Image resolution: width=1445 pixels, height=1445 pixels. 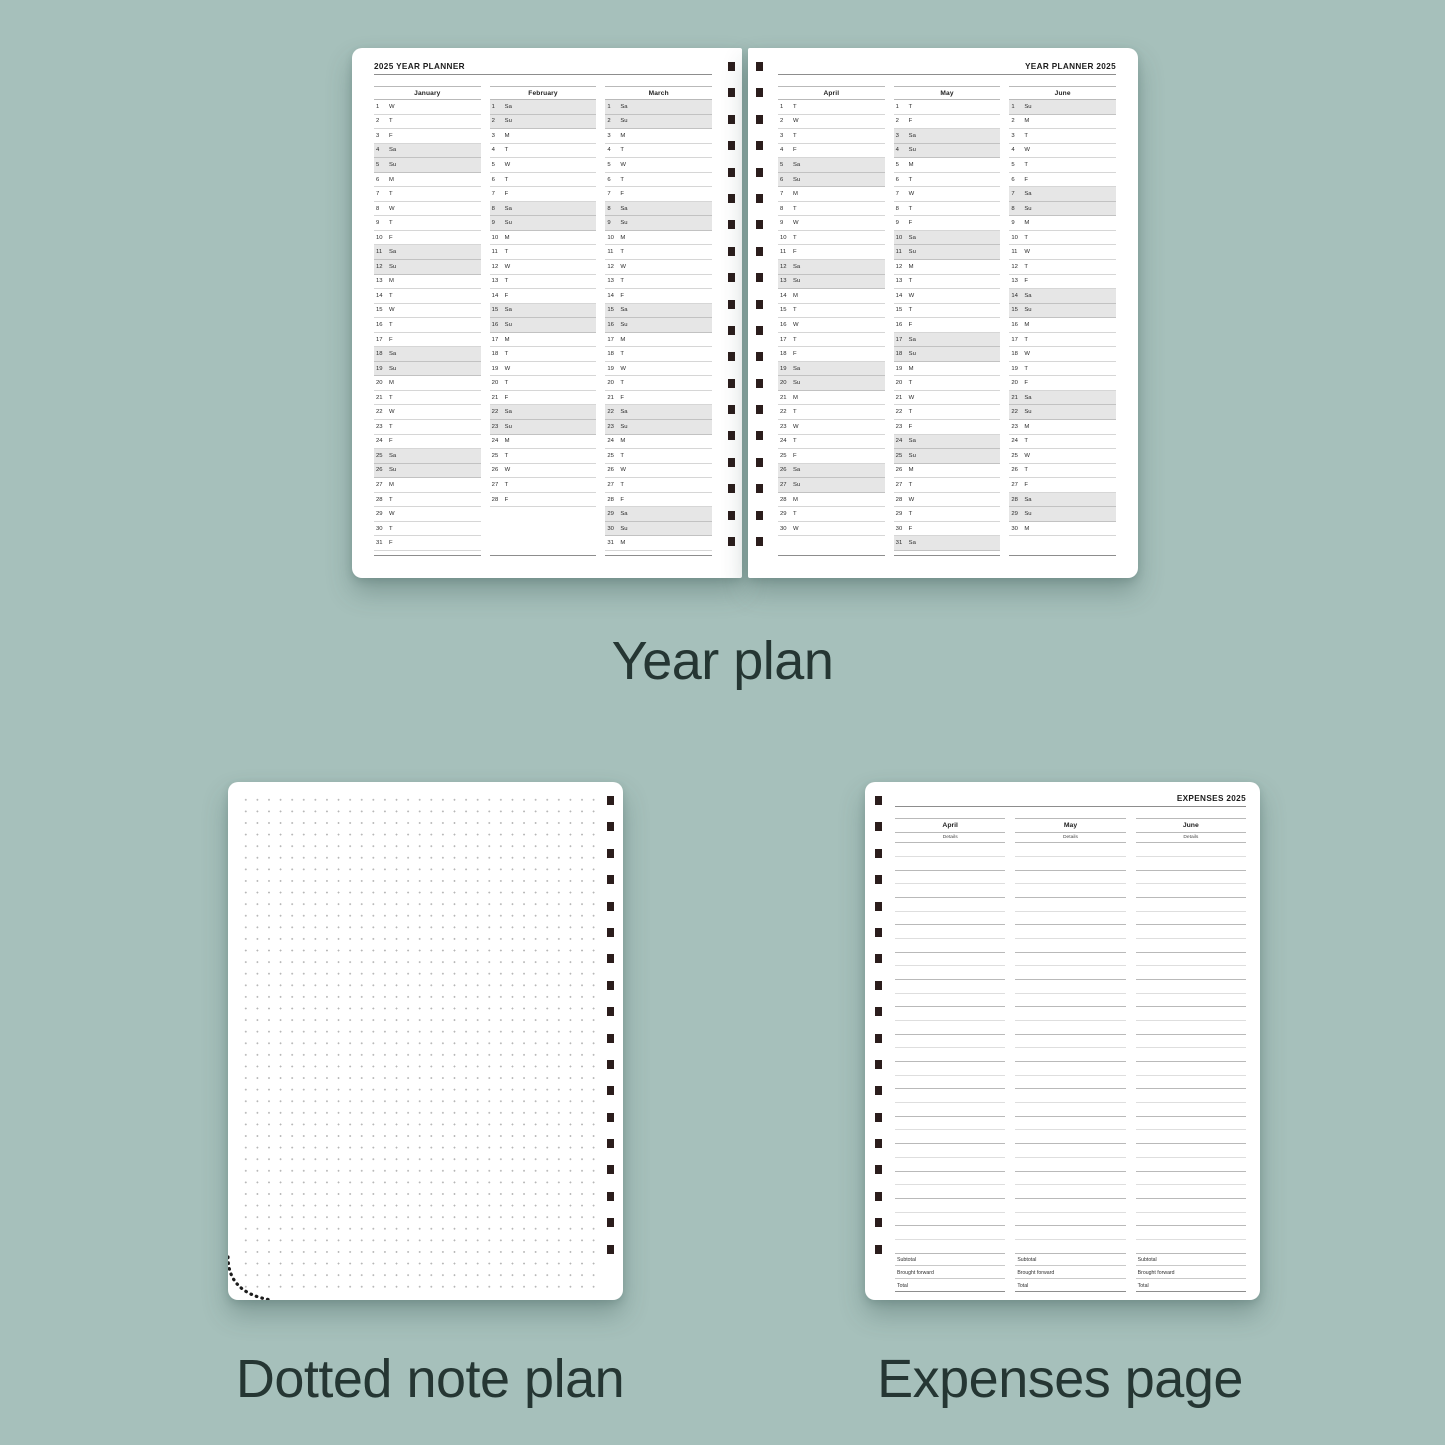 I want to click on day-row: 25 F, so click(x=831, y=456).